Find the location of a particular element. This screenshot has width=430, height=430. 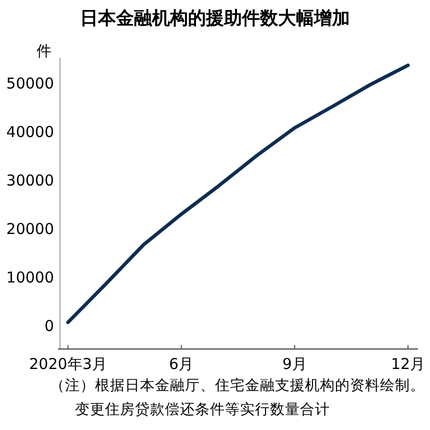

x-tick-label: 12月 is located at coordinates (408, 364).